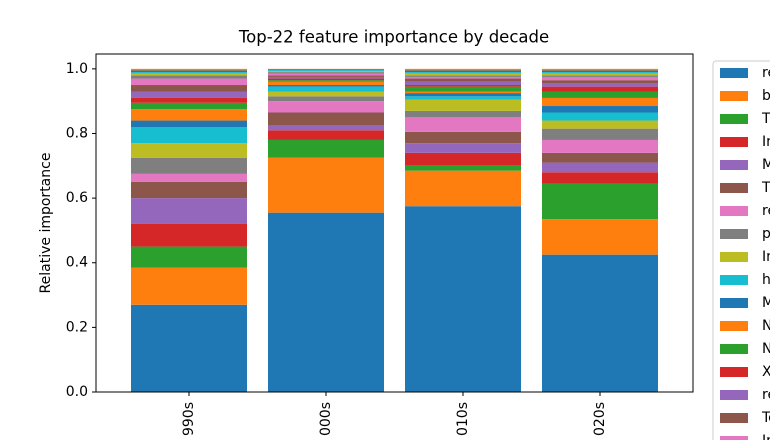 Image resolution: width=770 pixels, height=440 pixels. What do you see at coordinates (600, 419) in the screenshot?
I see `x-tick-label: 020s` at bounding box center [600, 419].